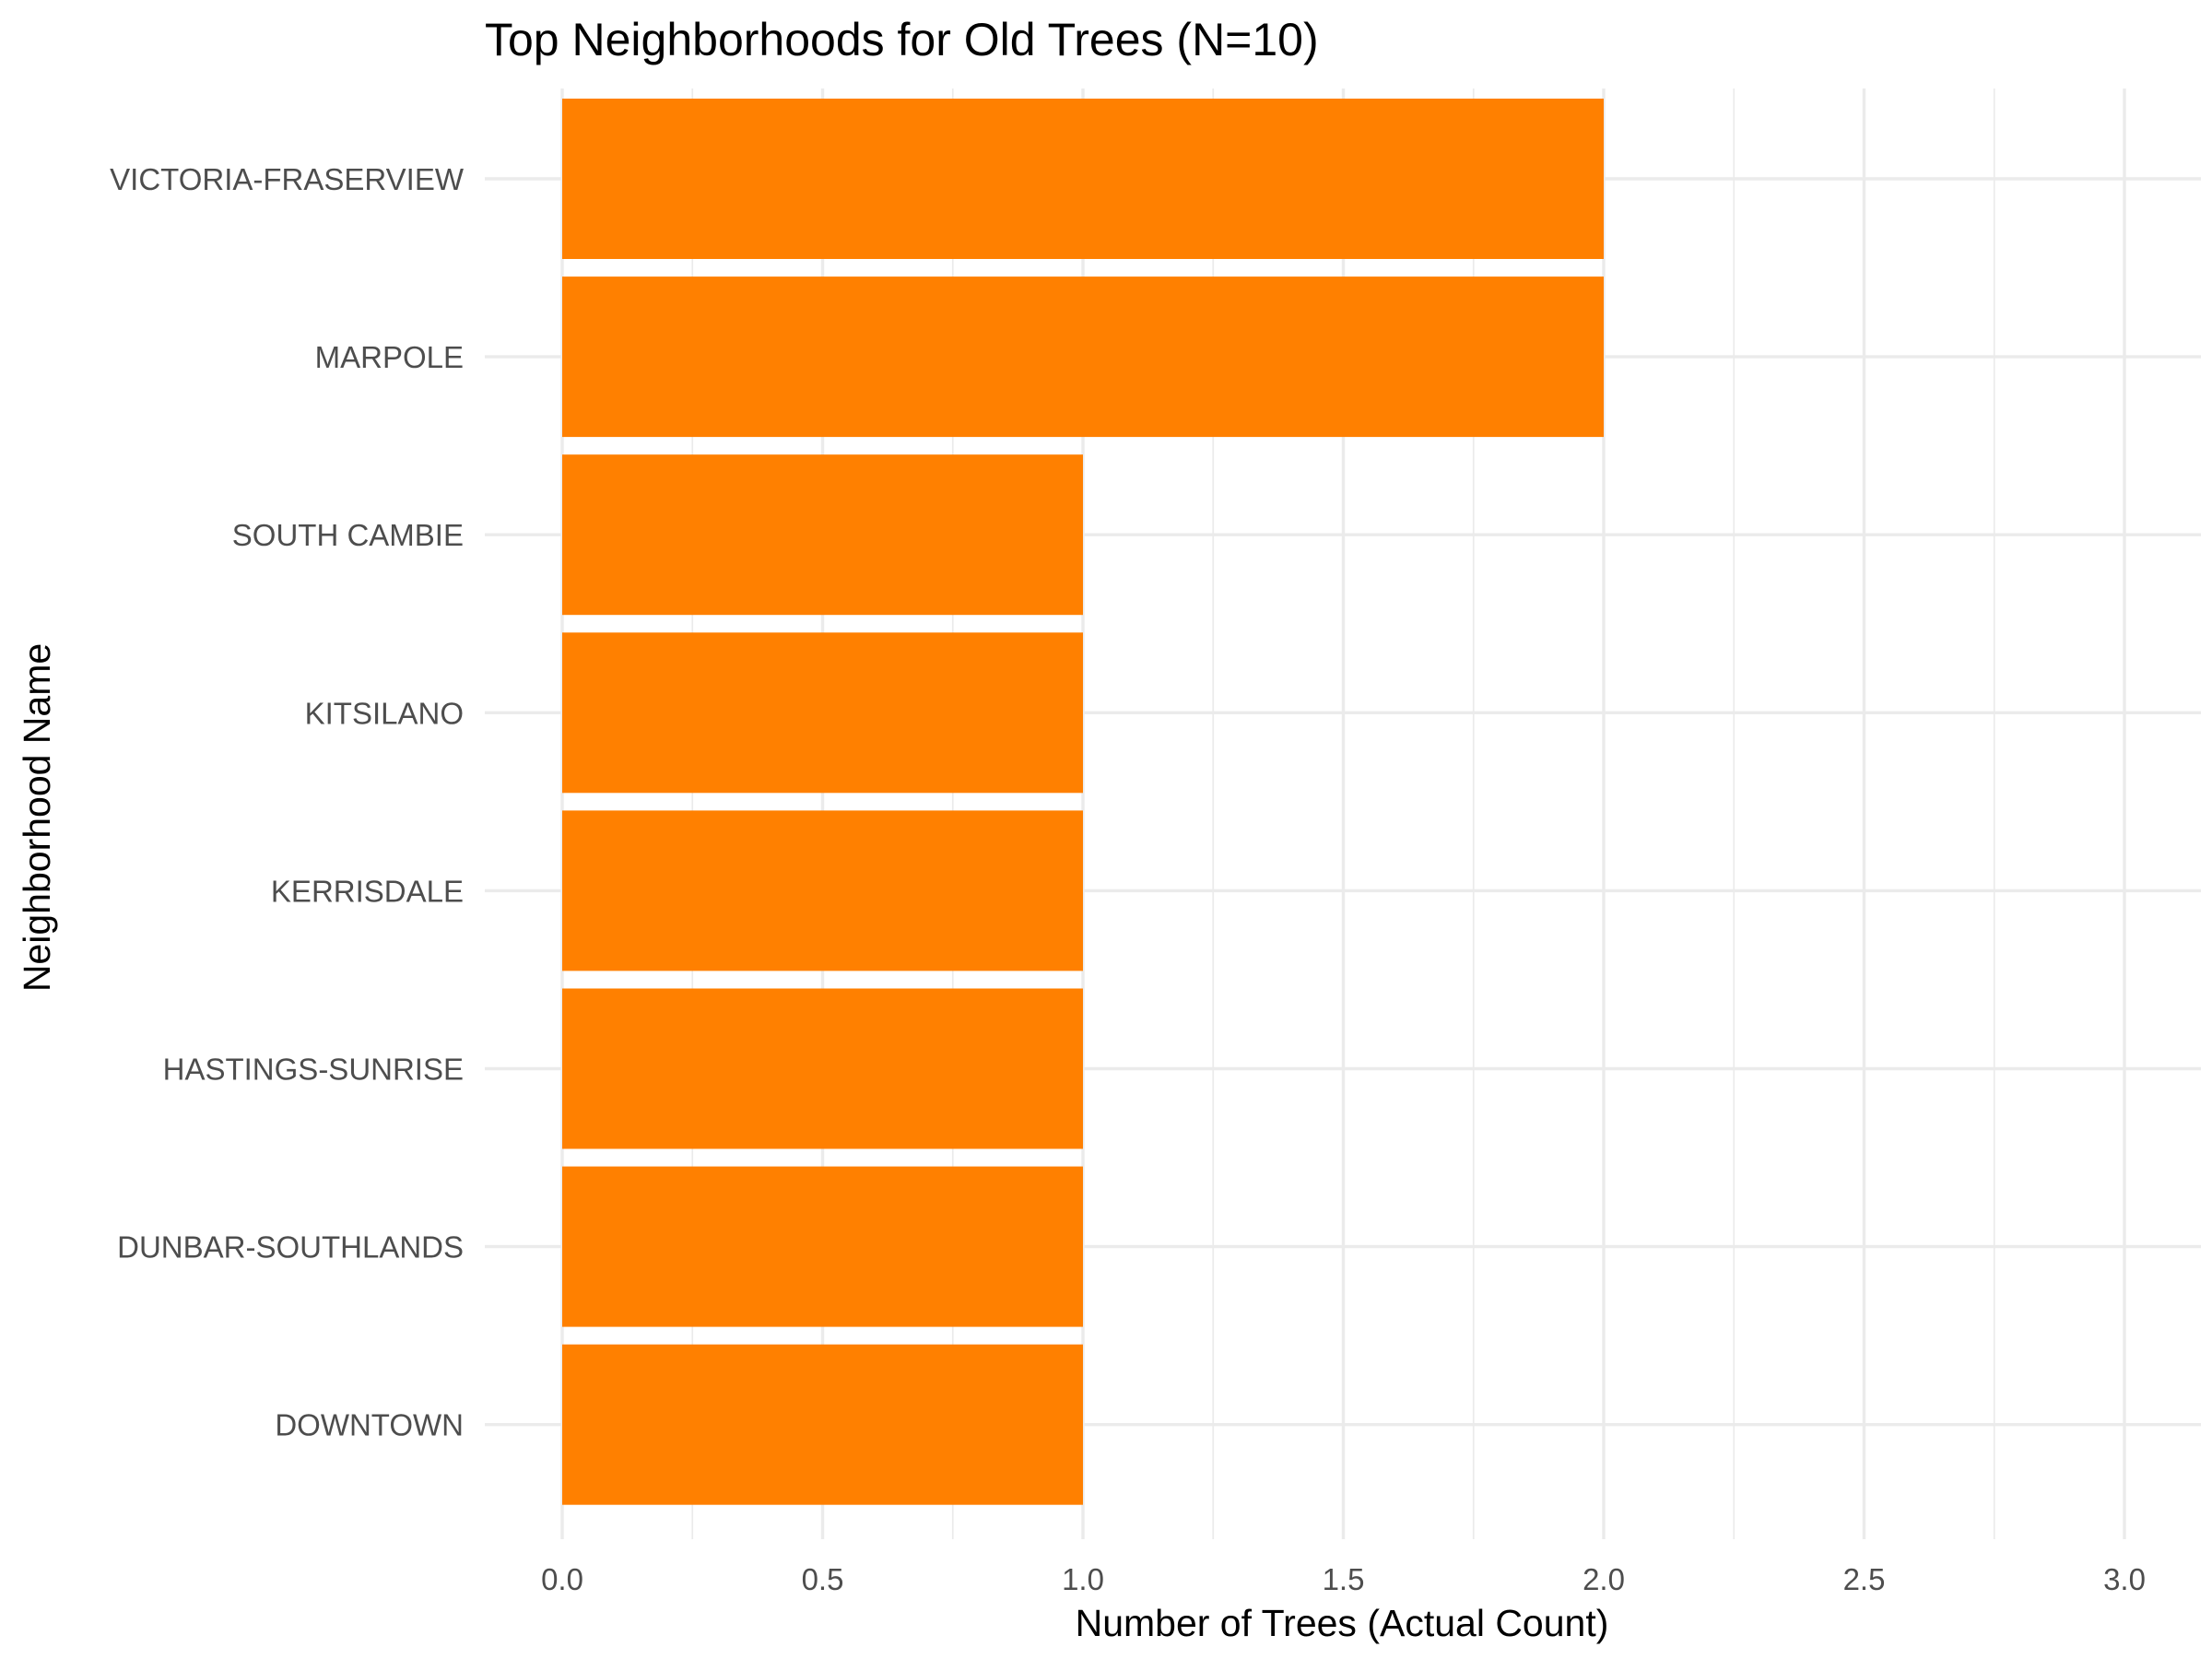  I want to click on y-tick-label: VICTORIA-FRASERVIEW, so click(287, 179).